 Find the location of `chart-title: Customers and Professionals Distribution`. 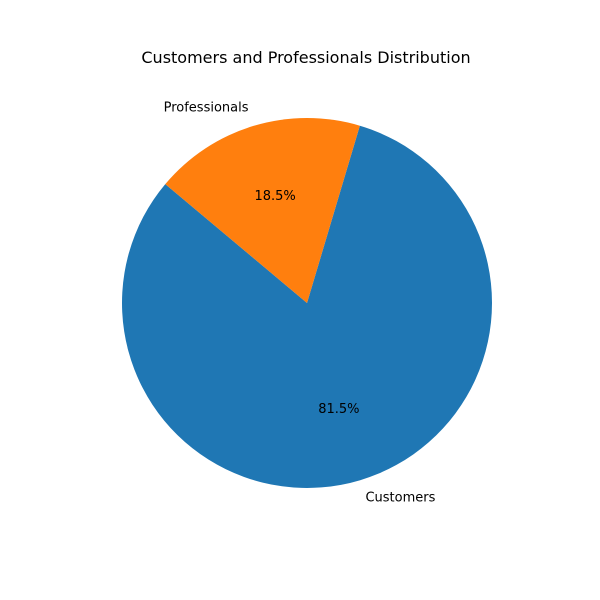

chart-title: Customers and Professionals Distribution is located at coordinates (305, 57).